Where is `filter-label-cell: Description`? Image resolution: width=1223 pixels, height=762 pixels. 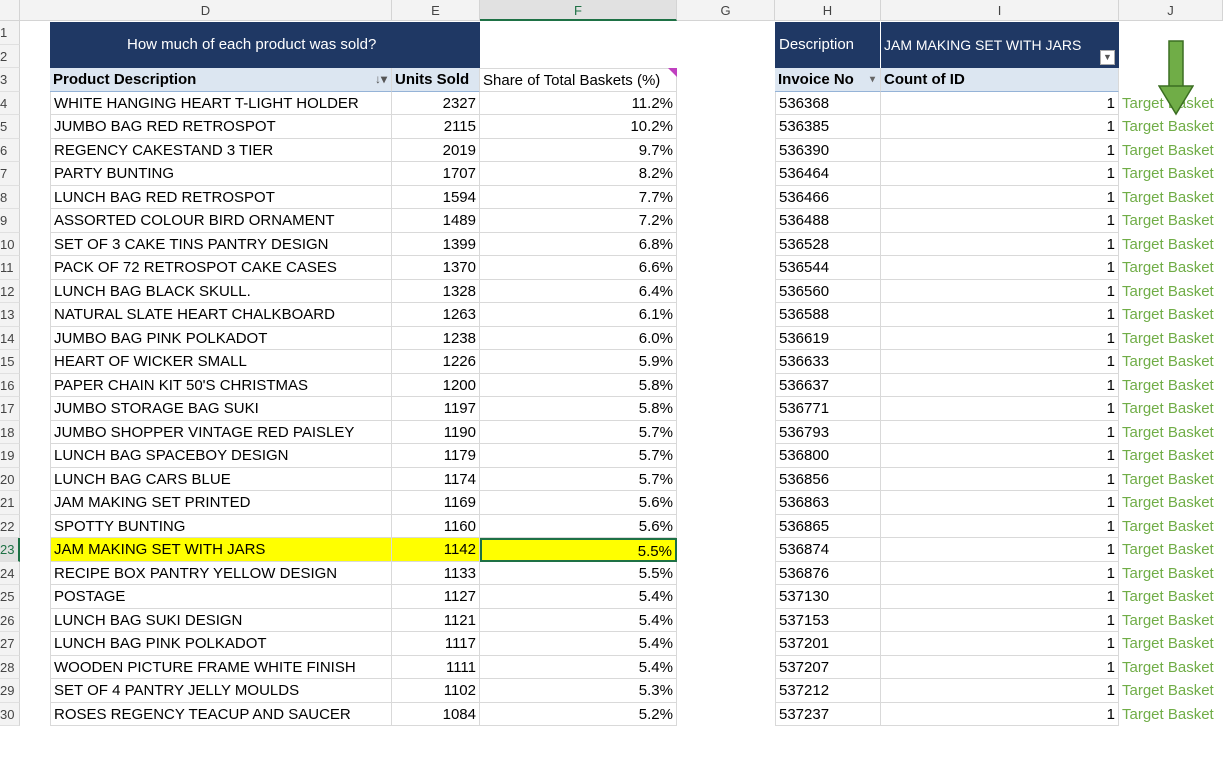
filter-label-cell: Description is located at coordinates (828, 45).